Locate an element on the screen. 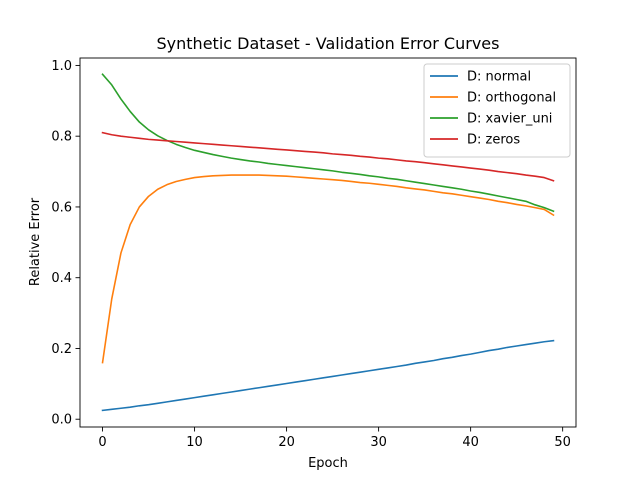  legend-label: D: normal is located at coordinates (499, 77).